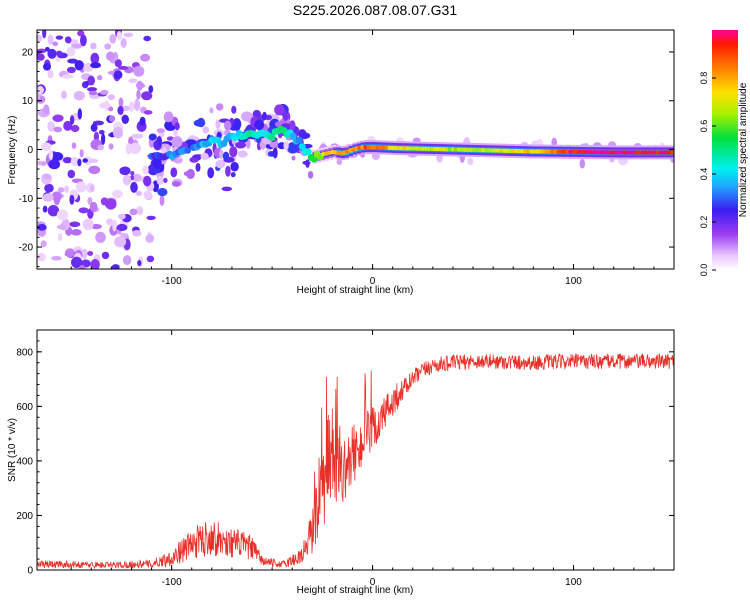  Describe the element at coordinates (373, 582) in the screenshot. I see `snr-x-tick-label: 0` at that location.